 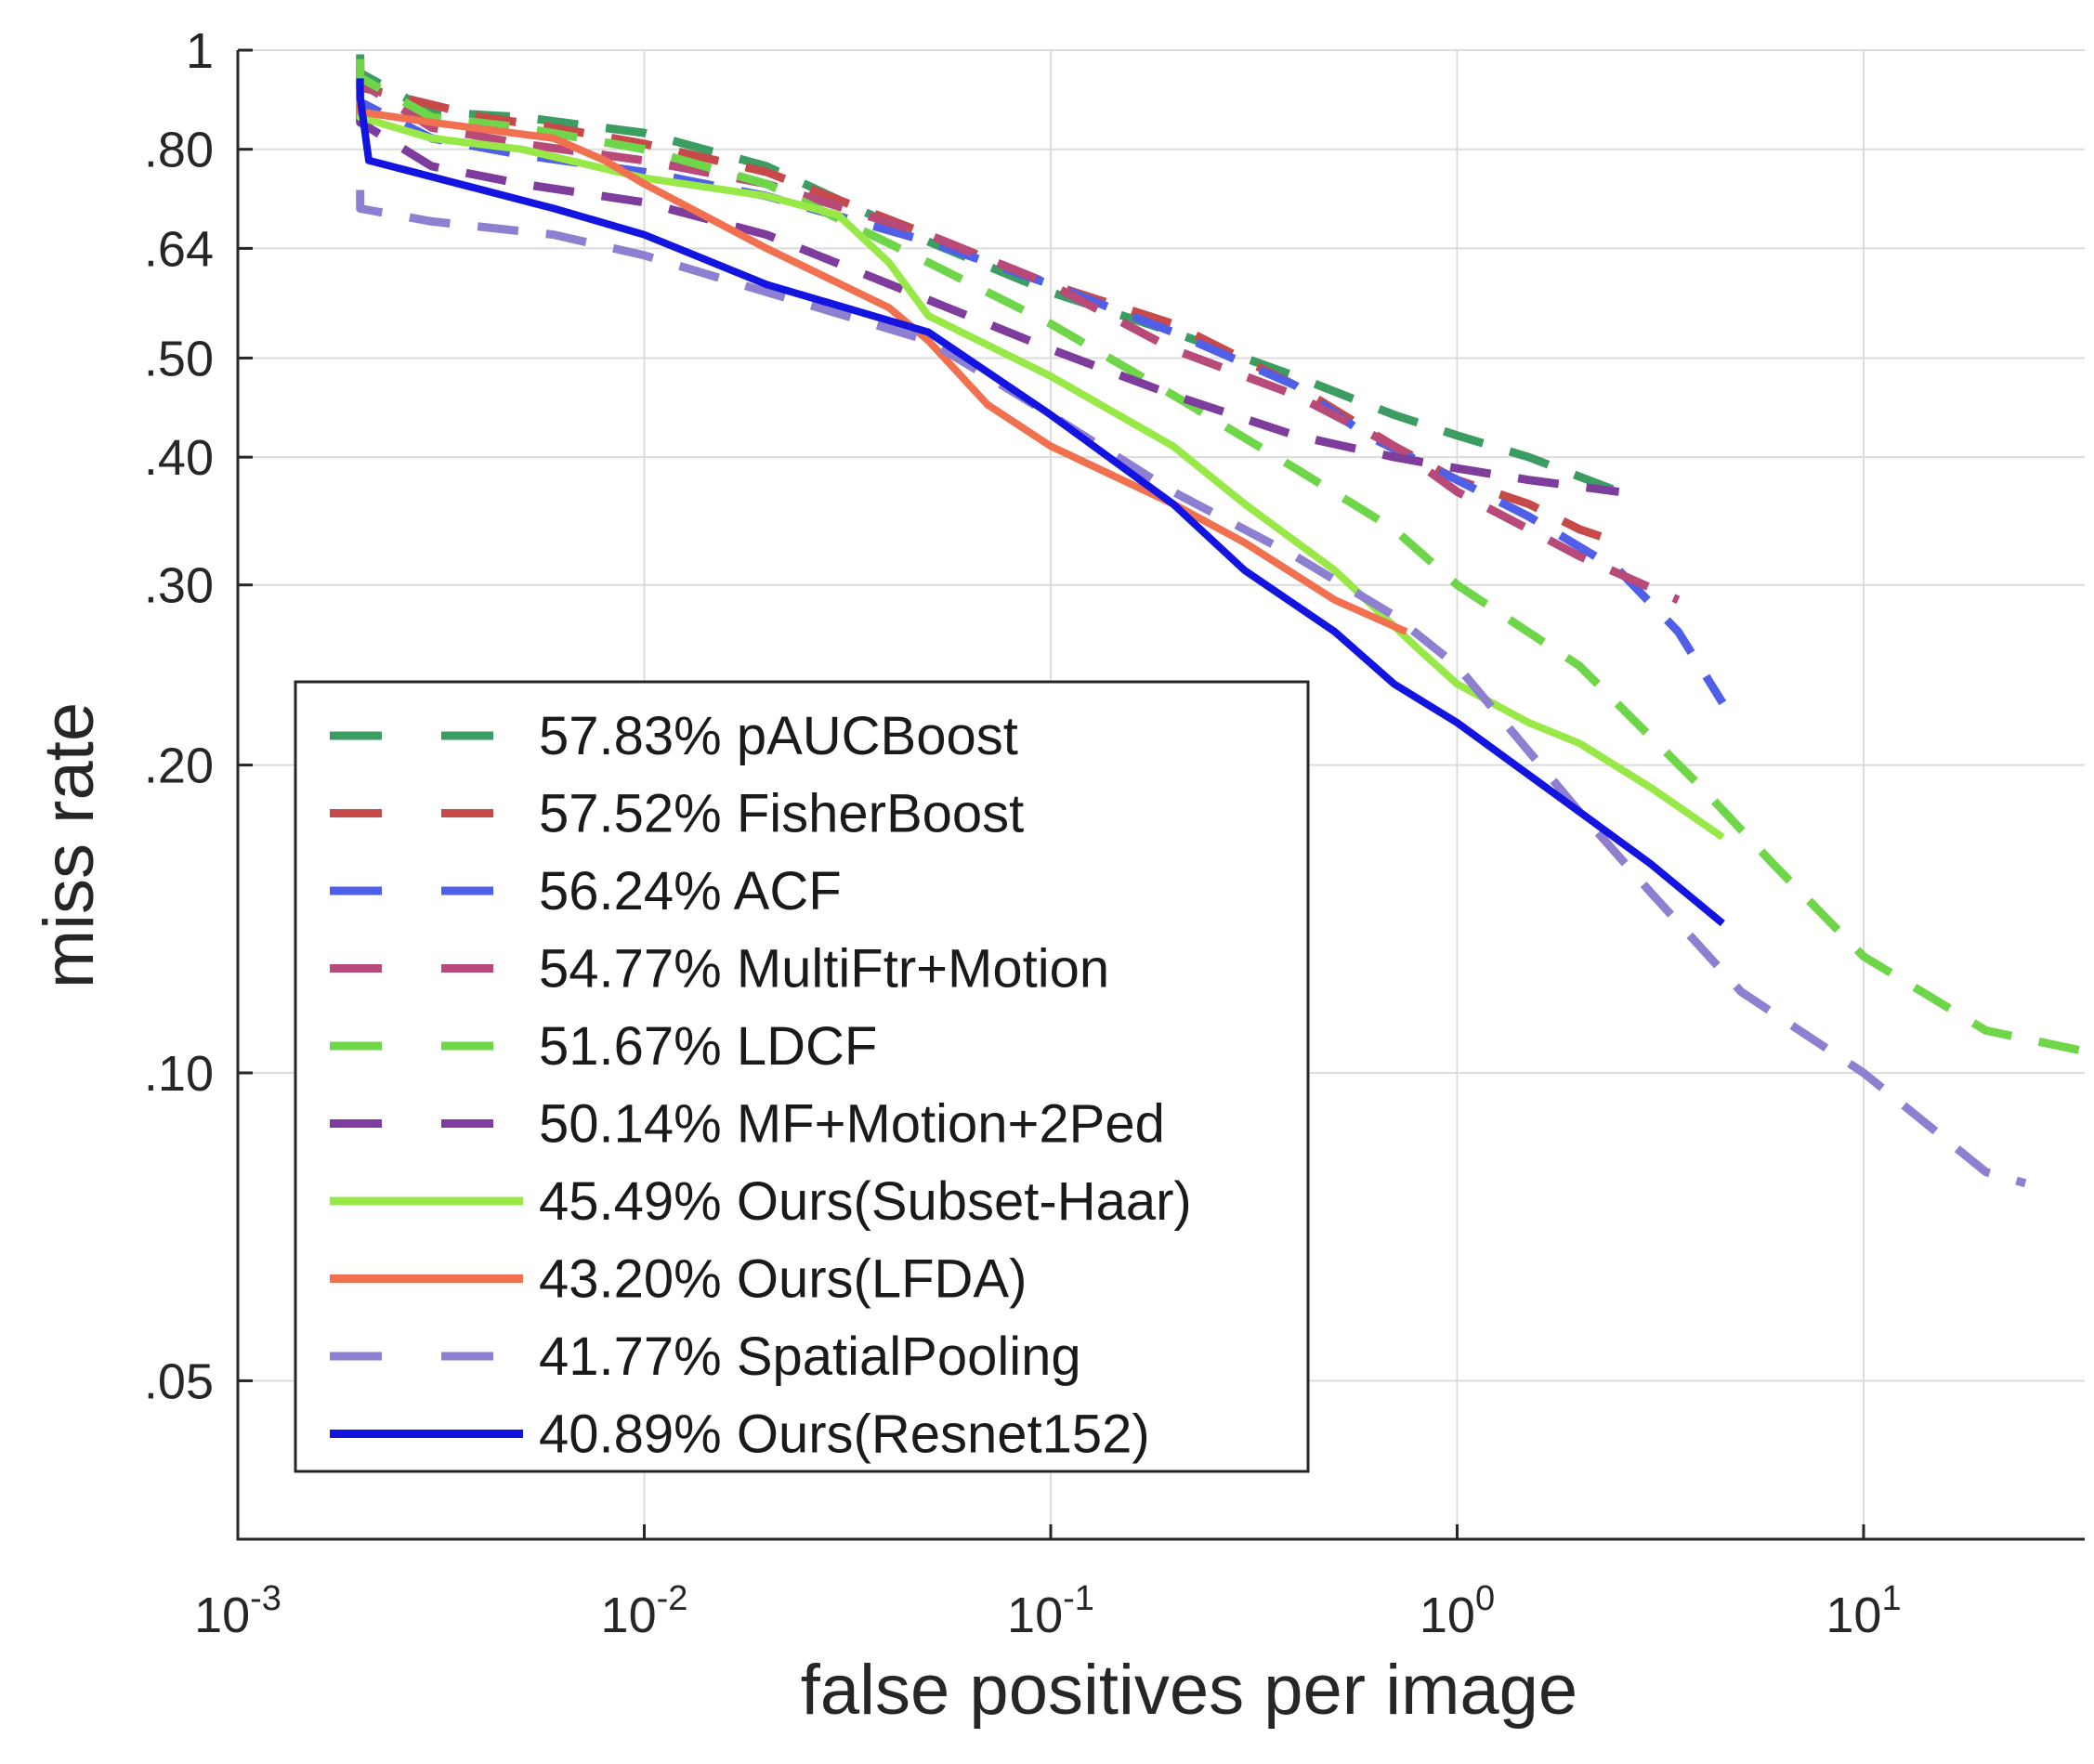 I want to click on legend-label: 56.24% ACF, so click(x=690, y=891).